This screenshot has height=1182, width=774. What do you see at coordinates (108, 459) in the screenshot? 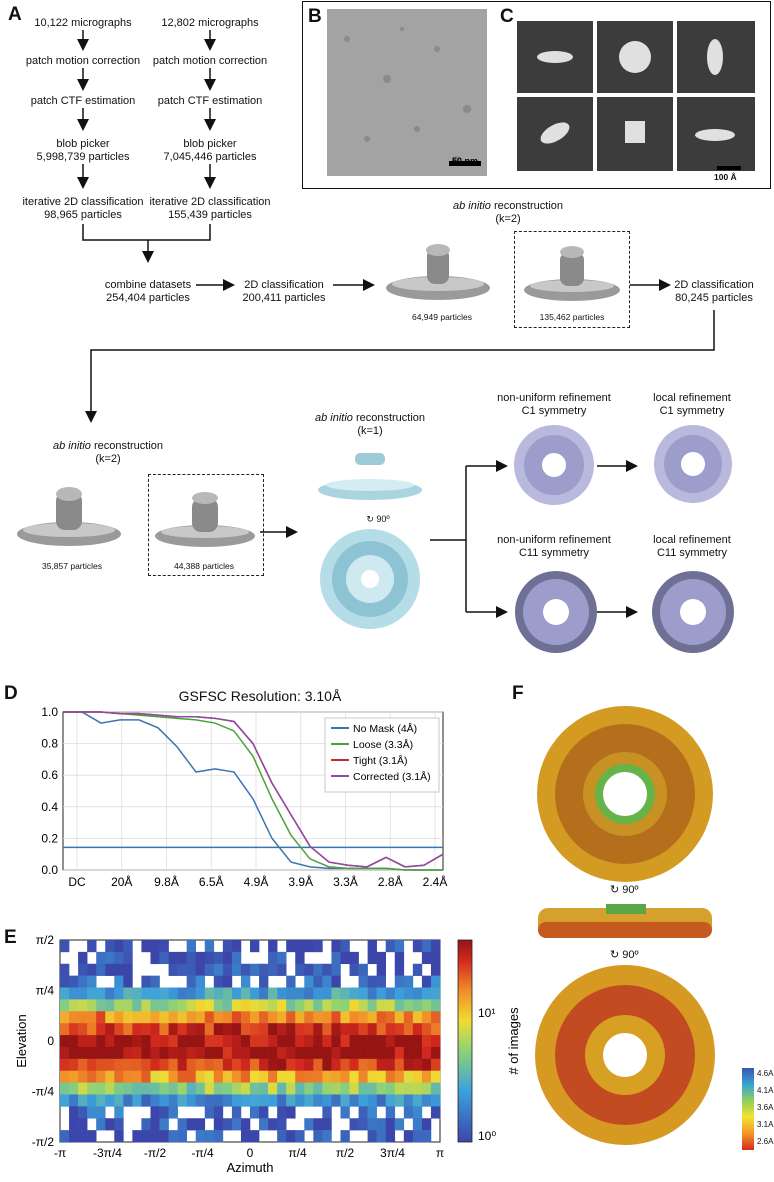
I see `abinitio-k2-2: (k=2)` at bounding box center [108, 459].